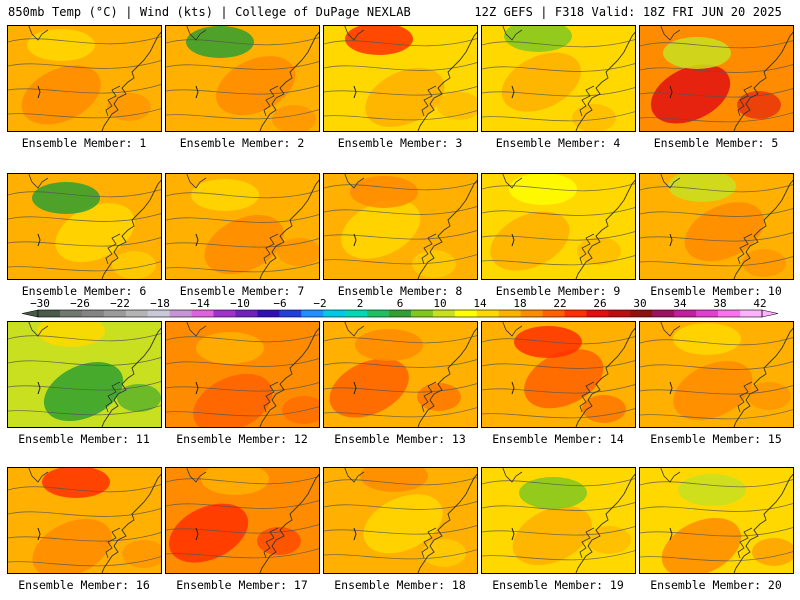 The image size is (800, 600). Describe the element at coordinates (558, 439) in the screenshot. I see `ensemble-member-label: Ensemble Member: 14` at that location.